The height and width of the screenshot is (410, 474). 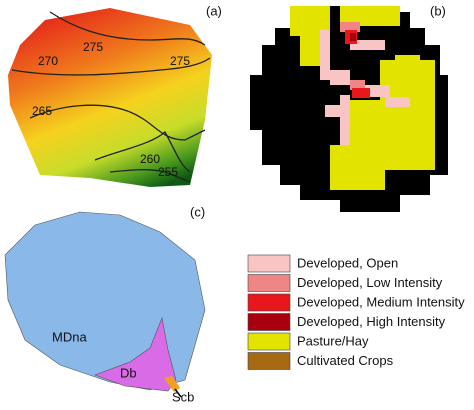 What do you see at coordinates (370, 282) in the screenshot?
I see `legend-label: Developed, Low Intensity` at bounding box center [370, 282].